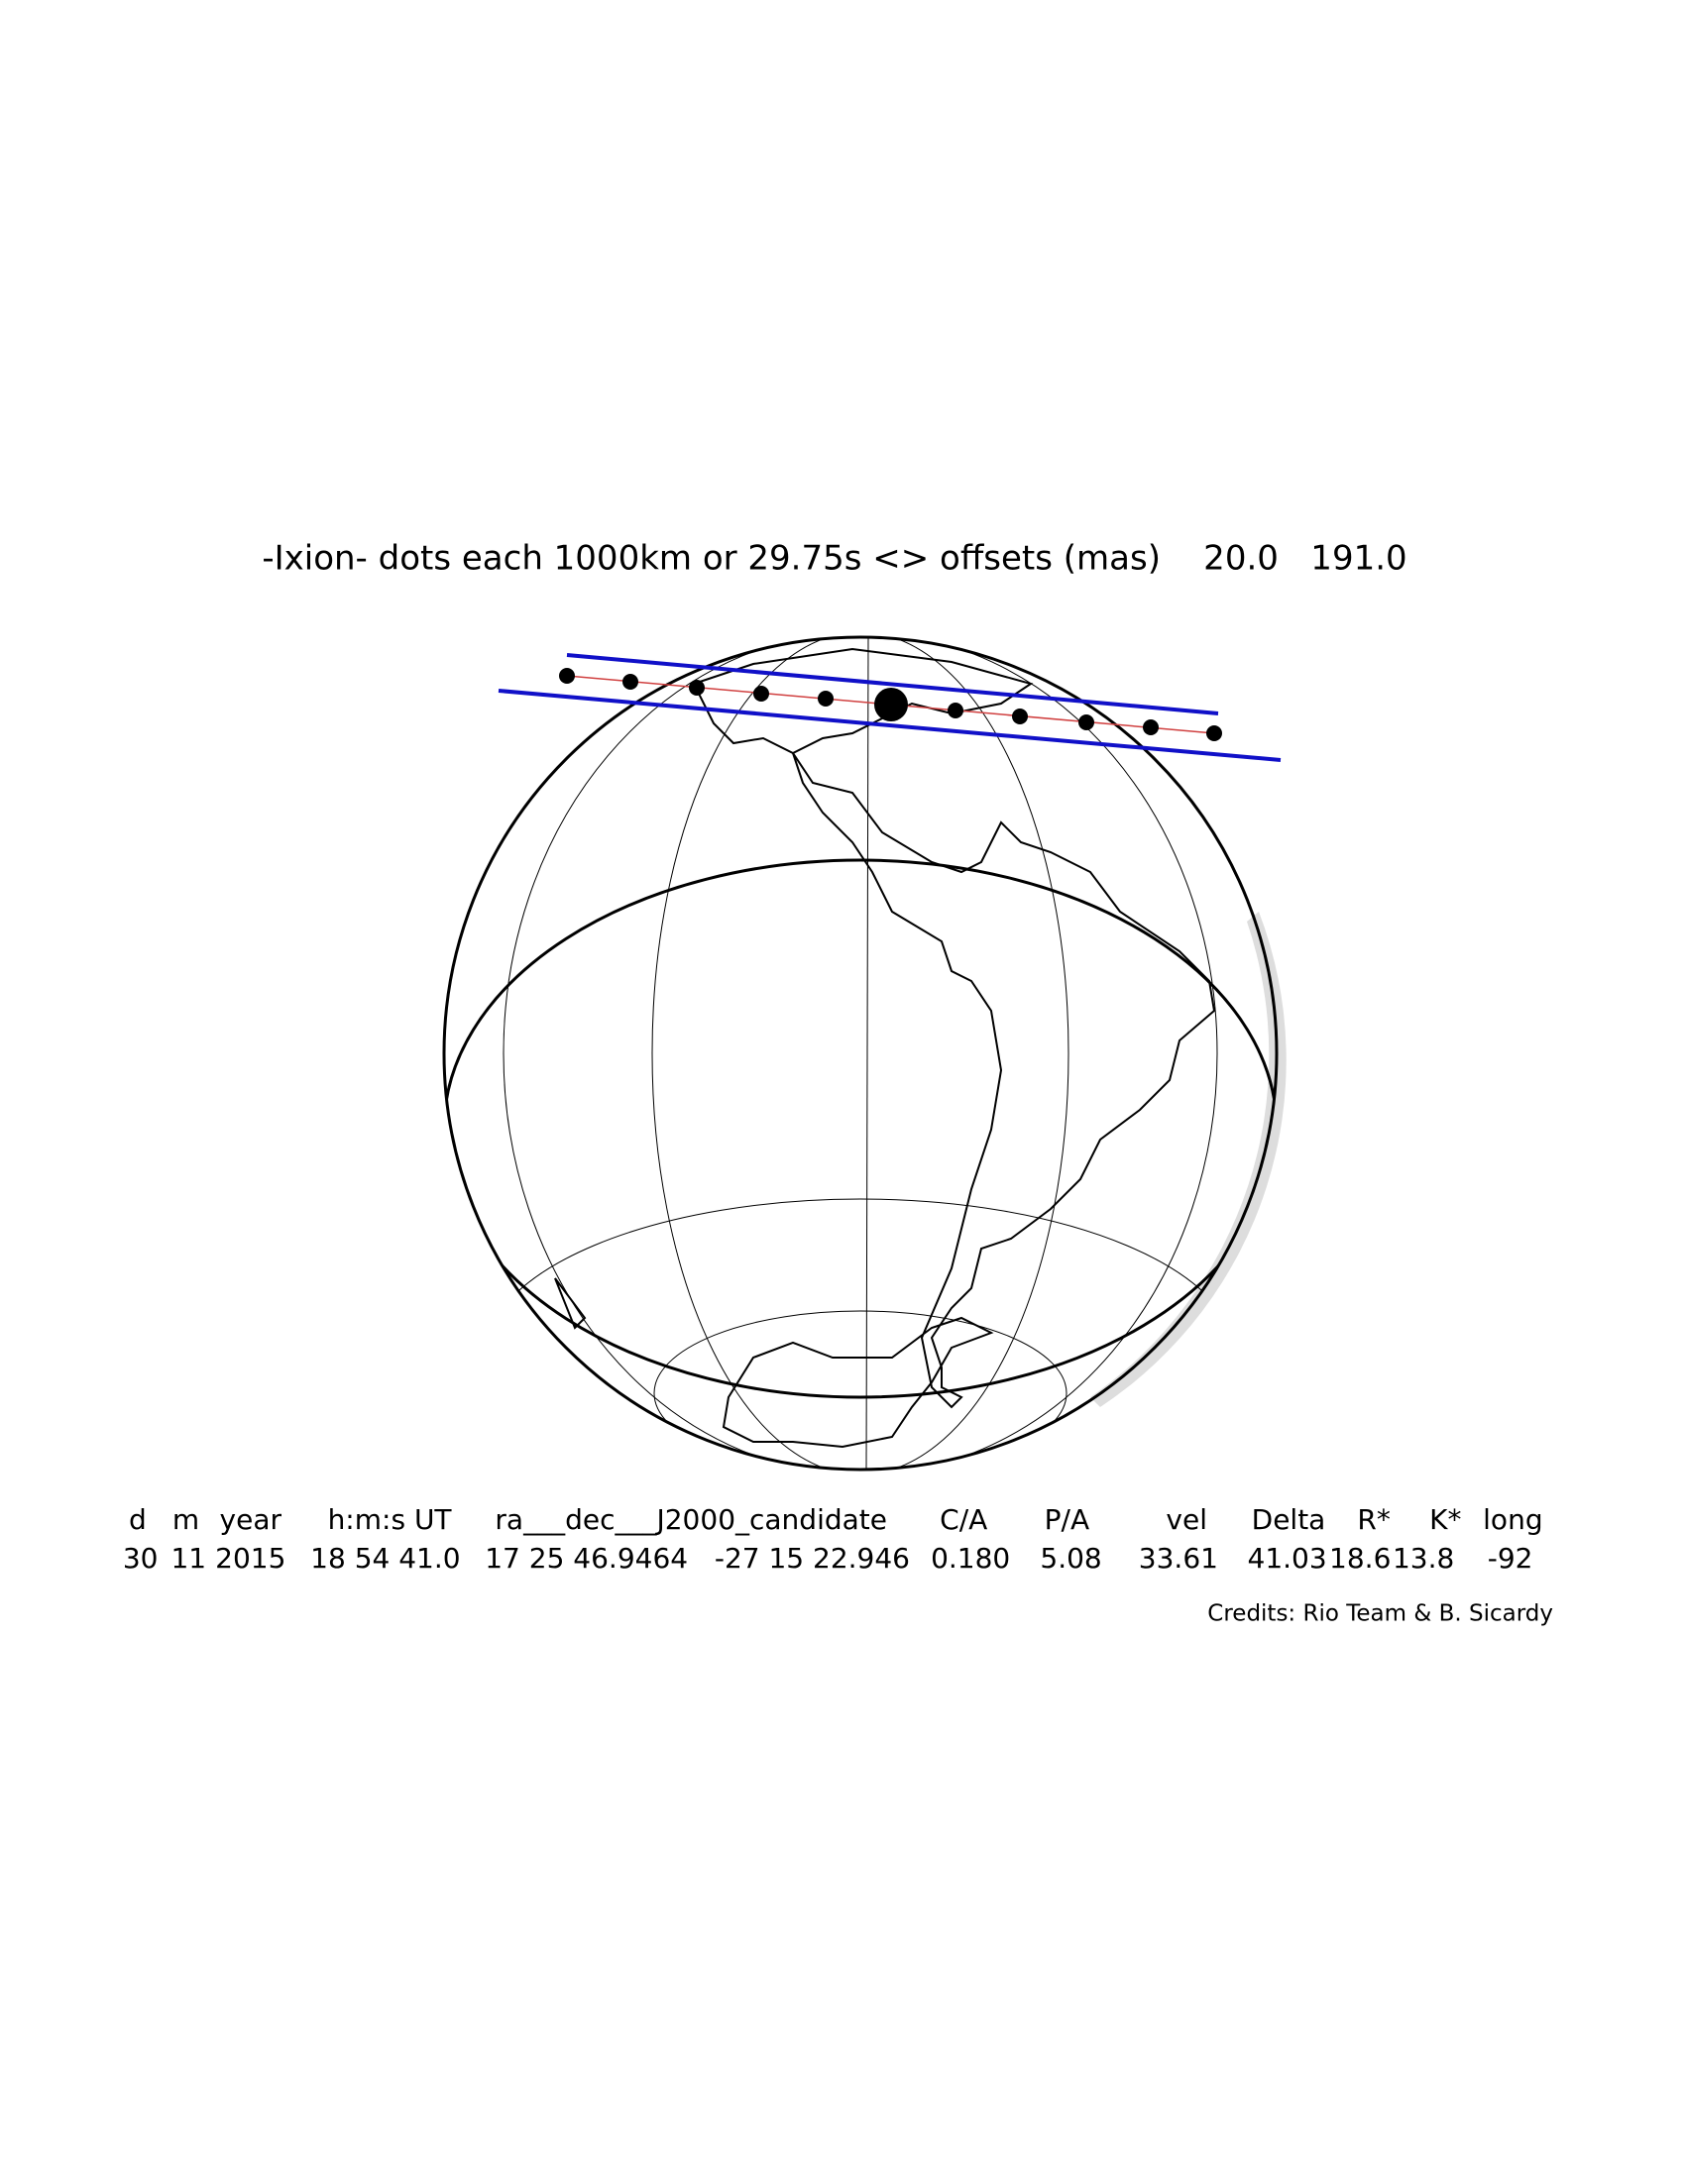 The image size is (1685, 2184). I want to click on coastlines, so click(885, 1048).